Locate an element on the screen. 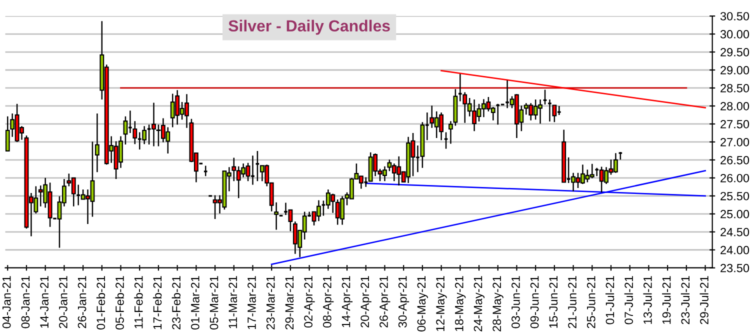 The width and height of the screenshot is (753, 334). x-tick-label: 08-Jan-21 is located at coordinates (25, 302).